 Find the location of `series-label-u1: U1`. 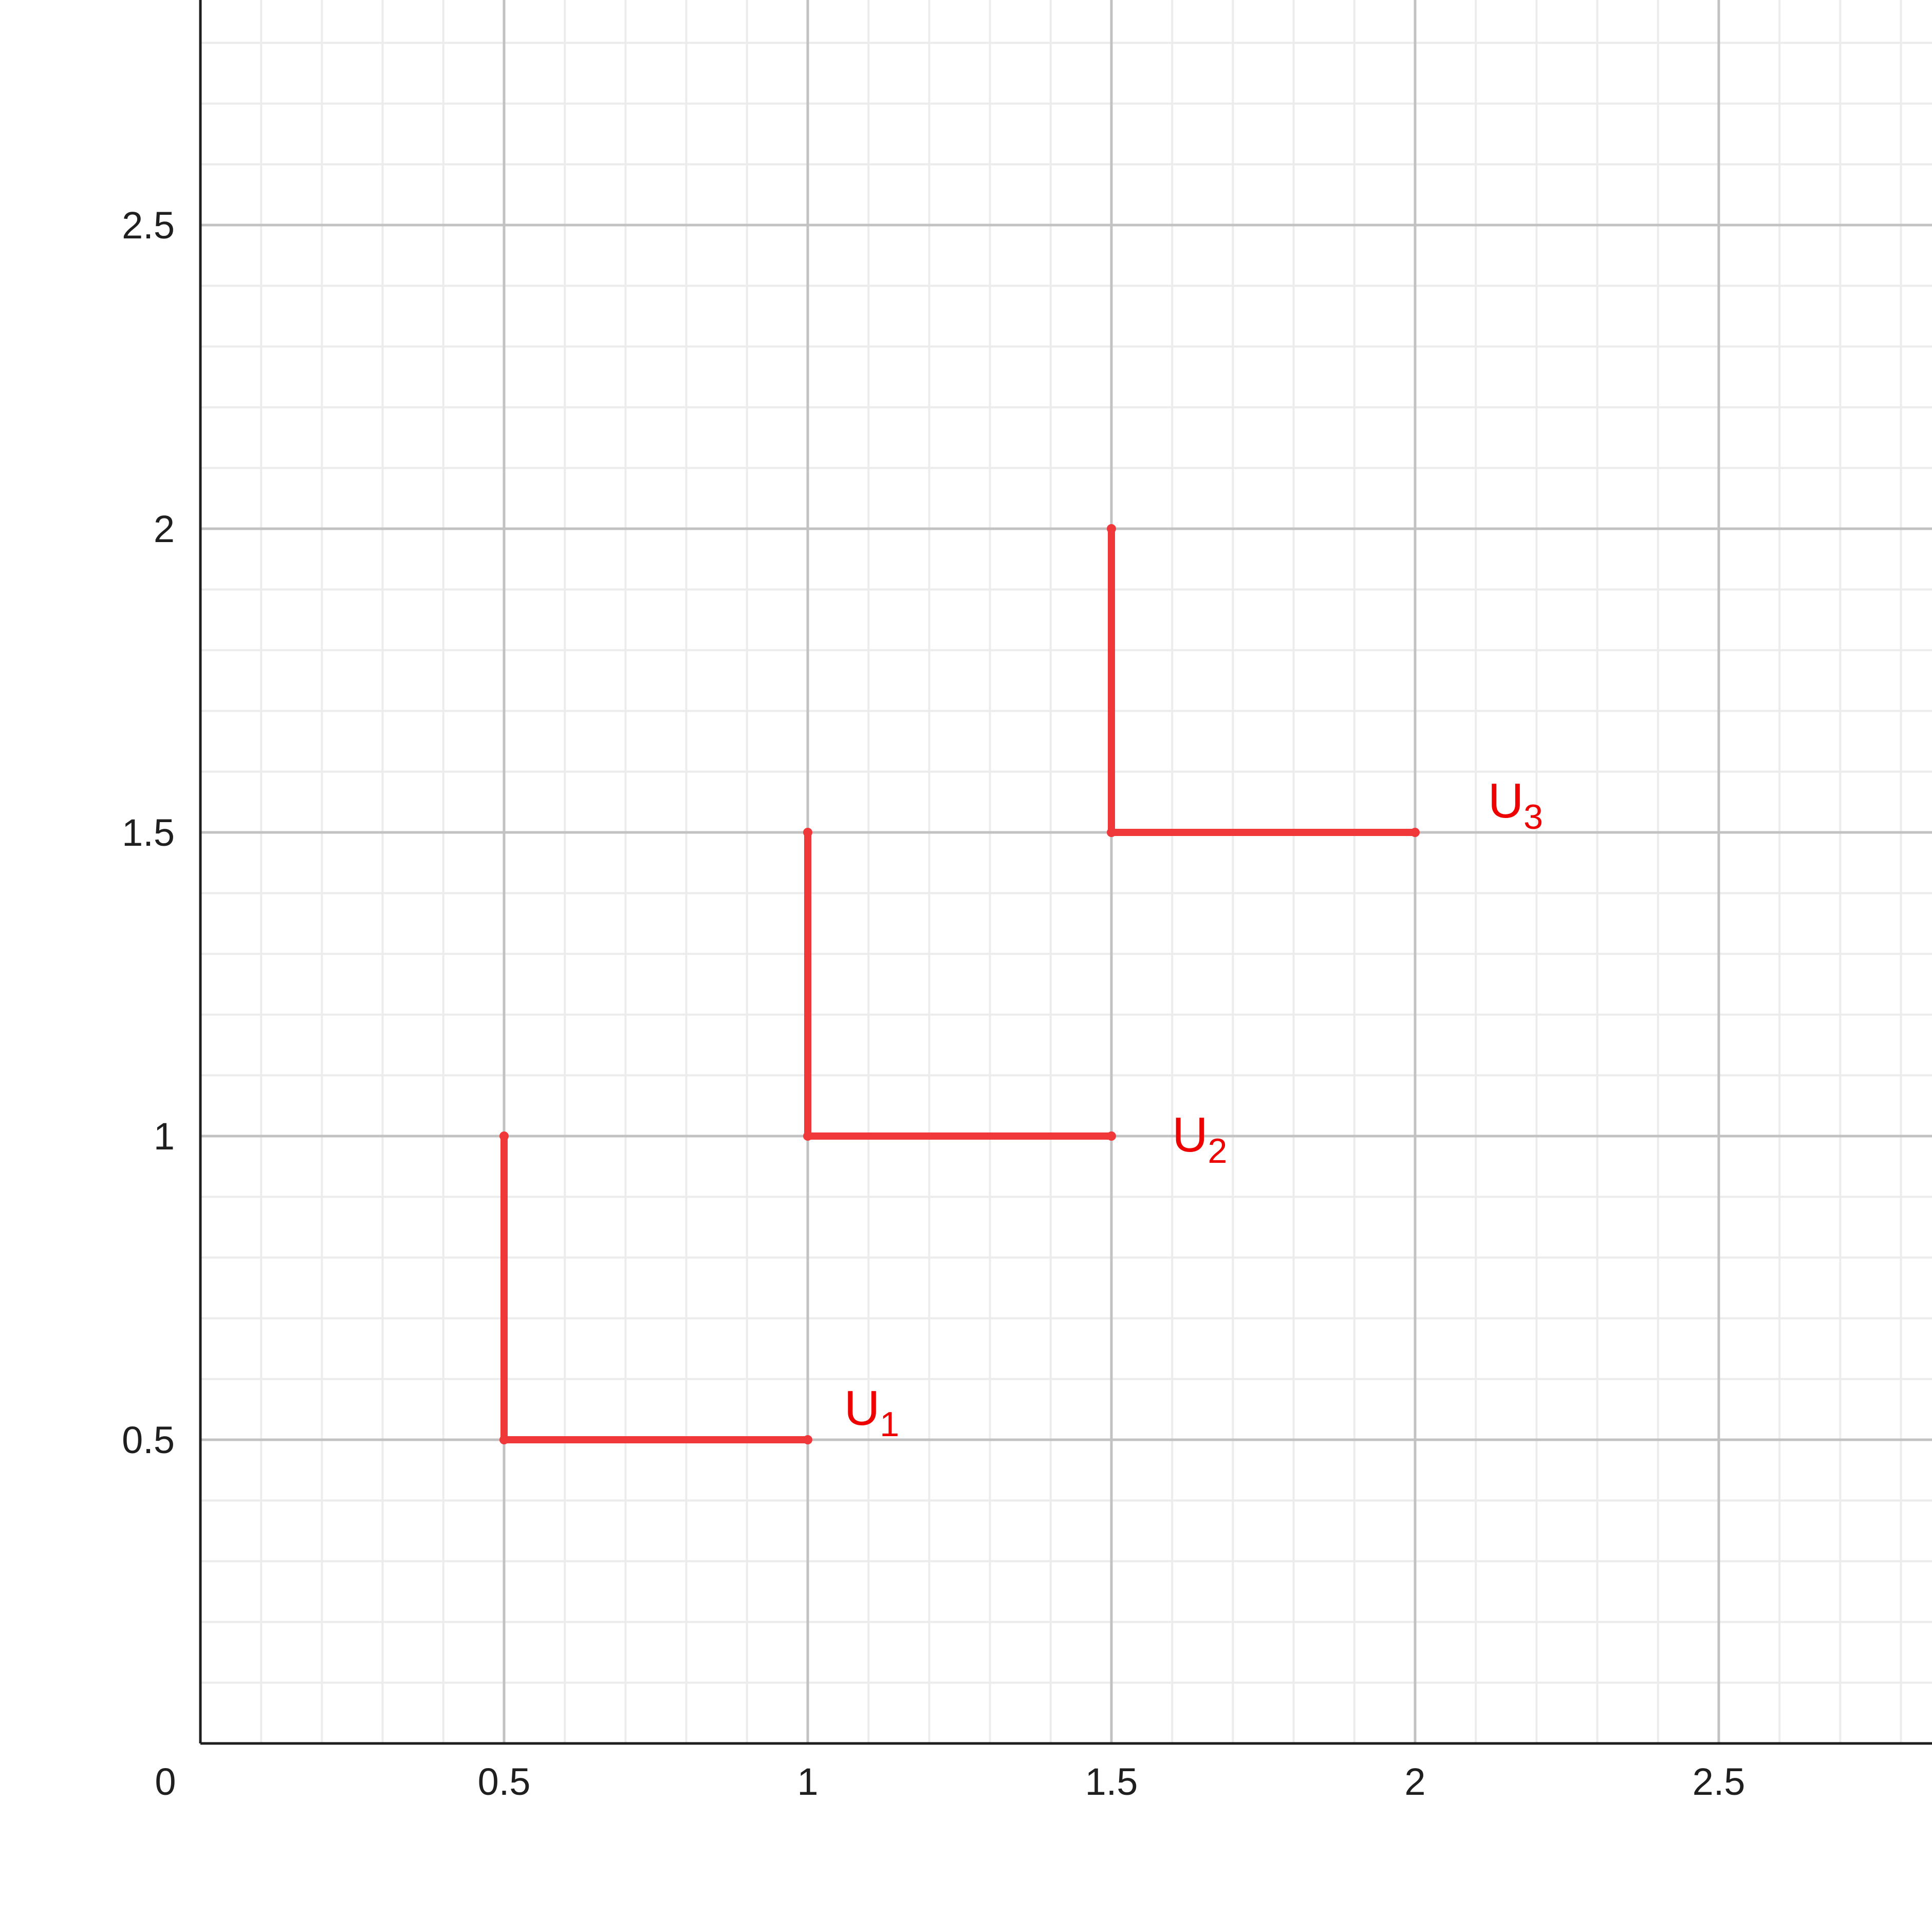

series-label-u1: U1 is located at coordinates (872, 1413).